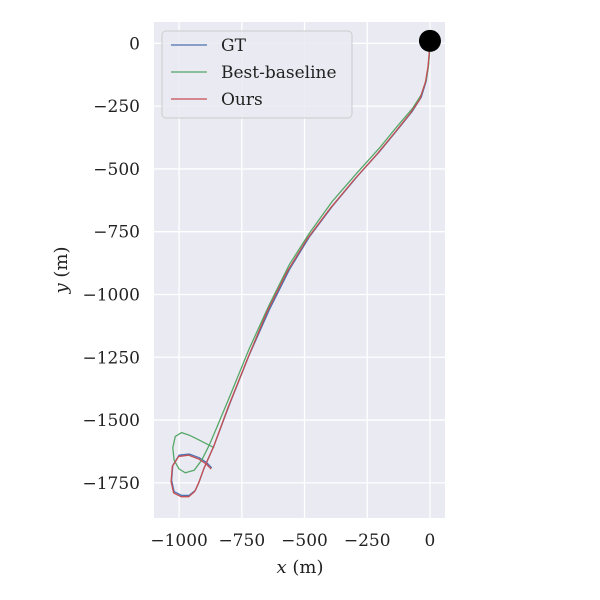  Describe the element at coordinates (111, 263) in the screenshot. I see `y-axis-ticks: 0 −250 −500 −750 −1000 −1250 −1500 −1750` at that location.